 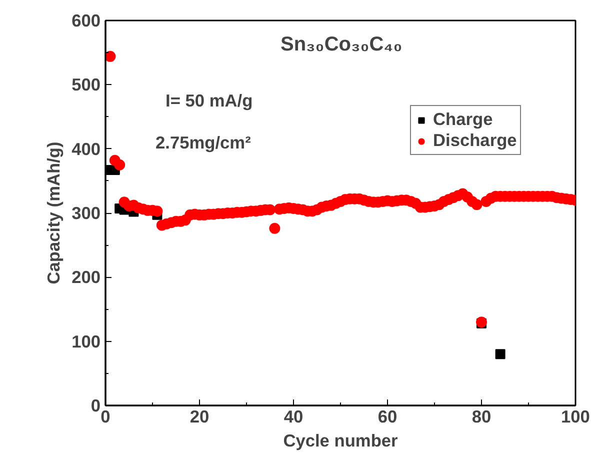 I want to click on x-tick-label: 20, so click(x=200, y=416).